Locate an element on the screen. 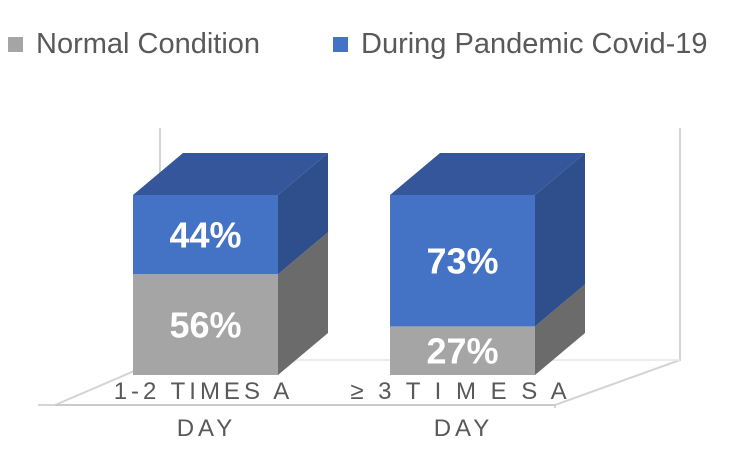 The width and height of the screenshot is (755, 459). data-label-bar-2-normal: 27% is located at coordinates (462, 351).